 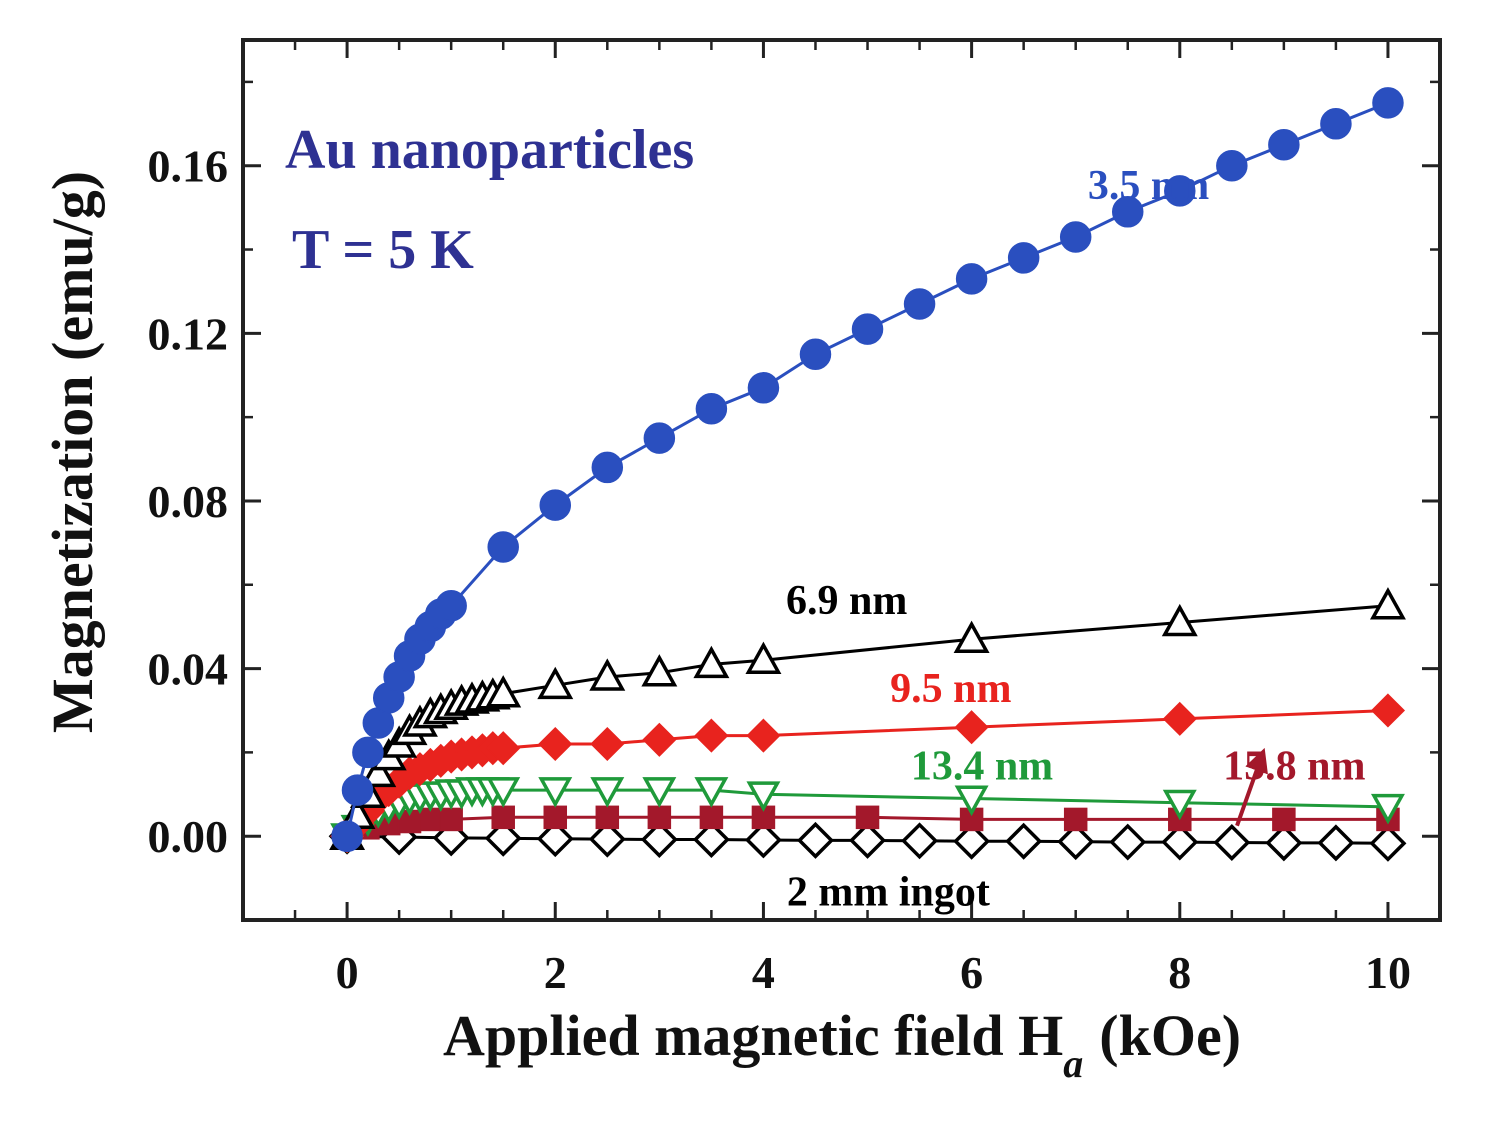 What do you see at coordinates (188, 166) in the screenshot?
I see `y-tick-label: 0.16` at bounding box center [188, 166].